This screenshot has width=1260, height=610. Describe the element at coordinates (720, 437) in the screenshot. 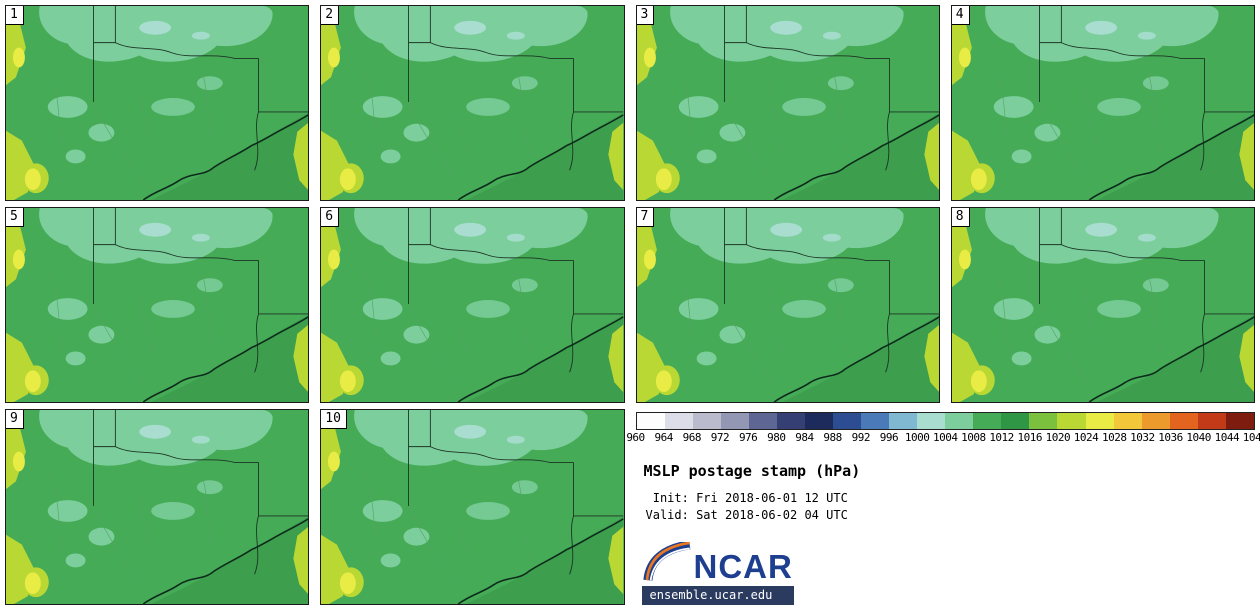

I see `colorbar-tick: 972` at that location.